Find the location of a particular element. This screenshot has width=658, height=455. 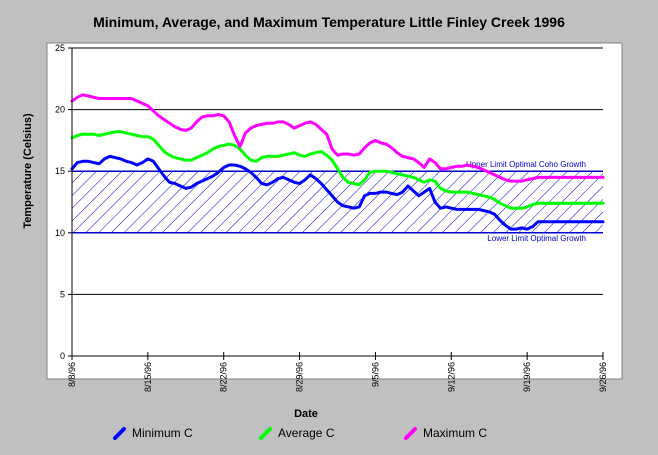

y-tick-label: 10 is located at coordinates (60, 233).